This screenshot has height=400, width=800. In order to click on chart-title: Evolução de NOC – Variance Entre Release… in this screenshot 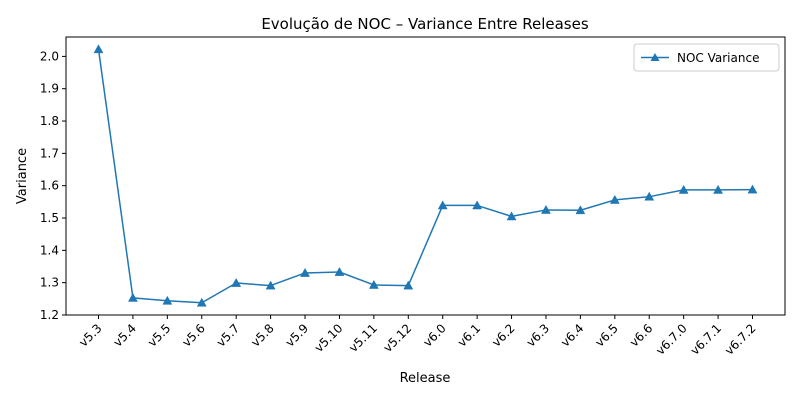, I will do `click(425, 24)`.